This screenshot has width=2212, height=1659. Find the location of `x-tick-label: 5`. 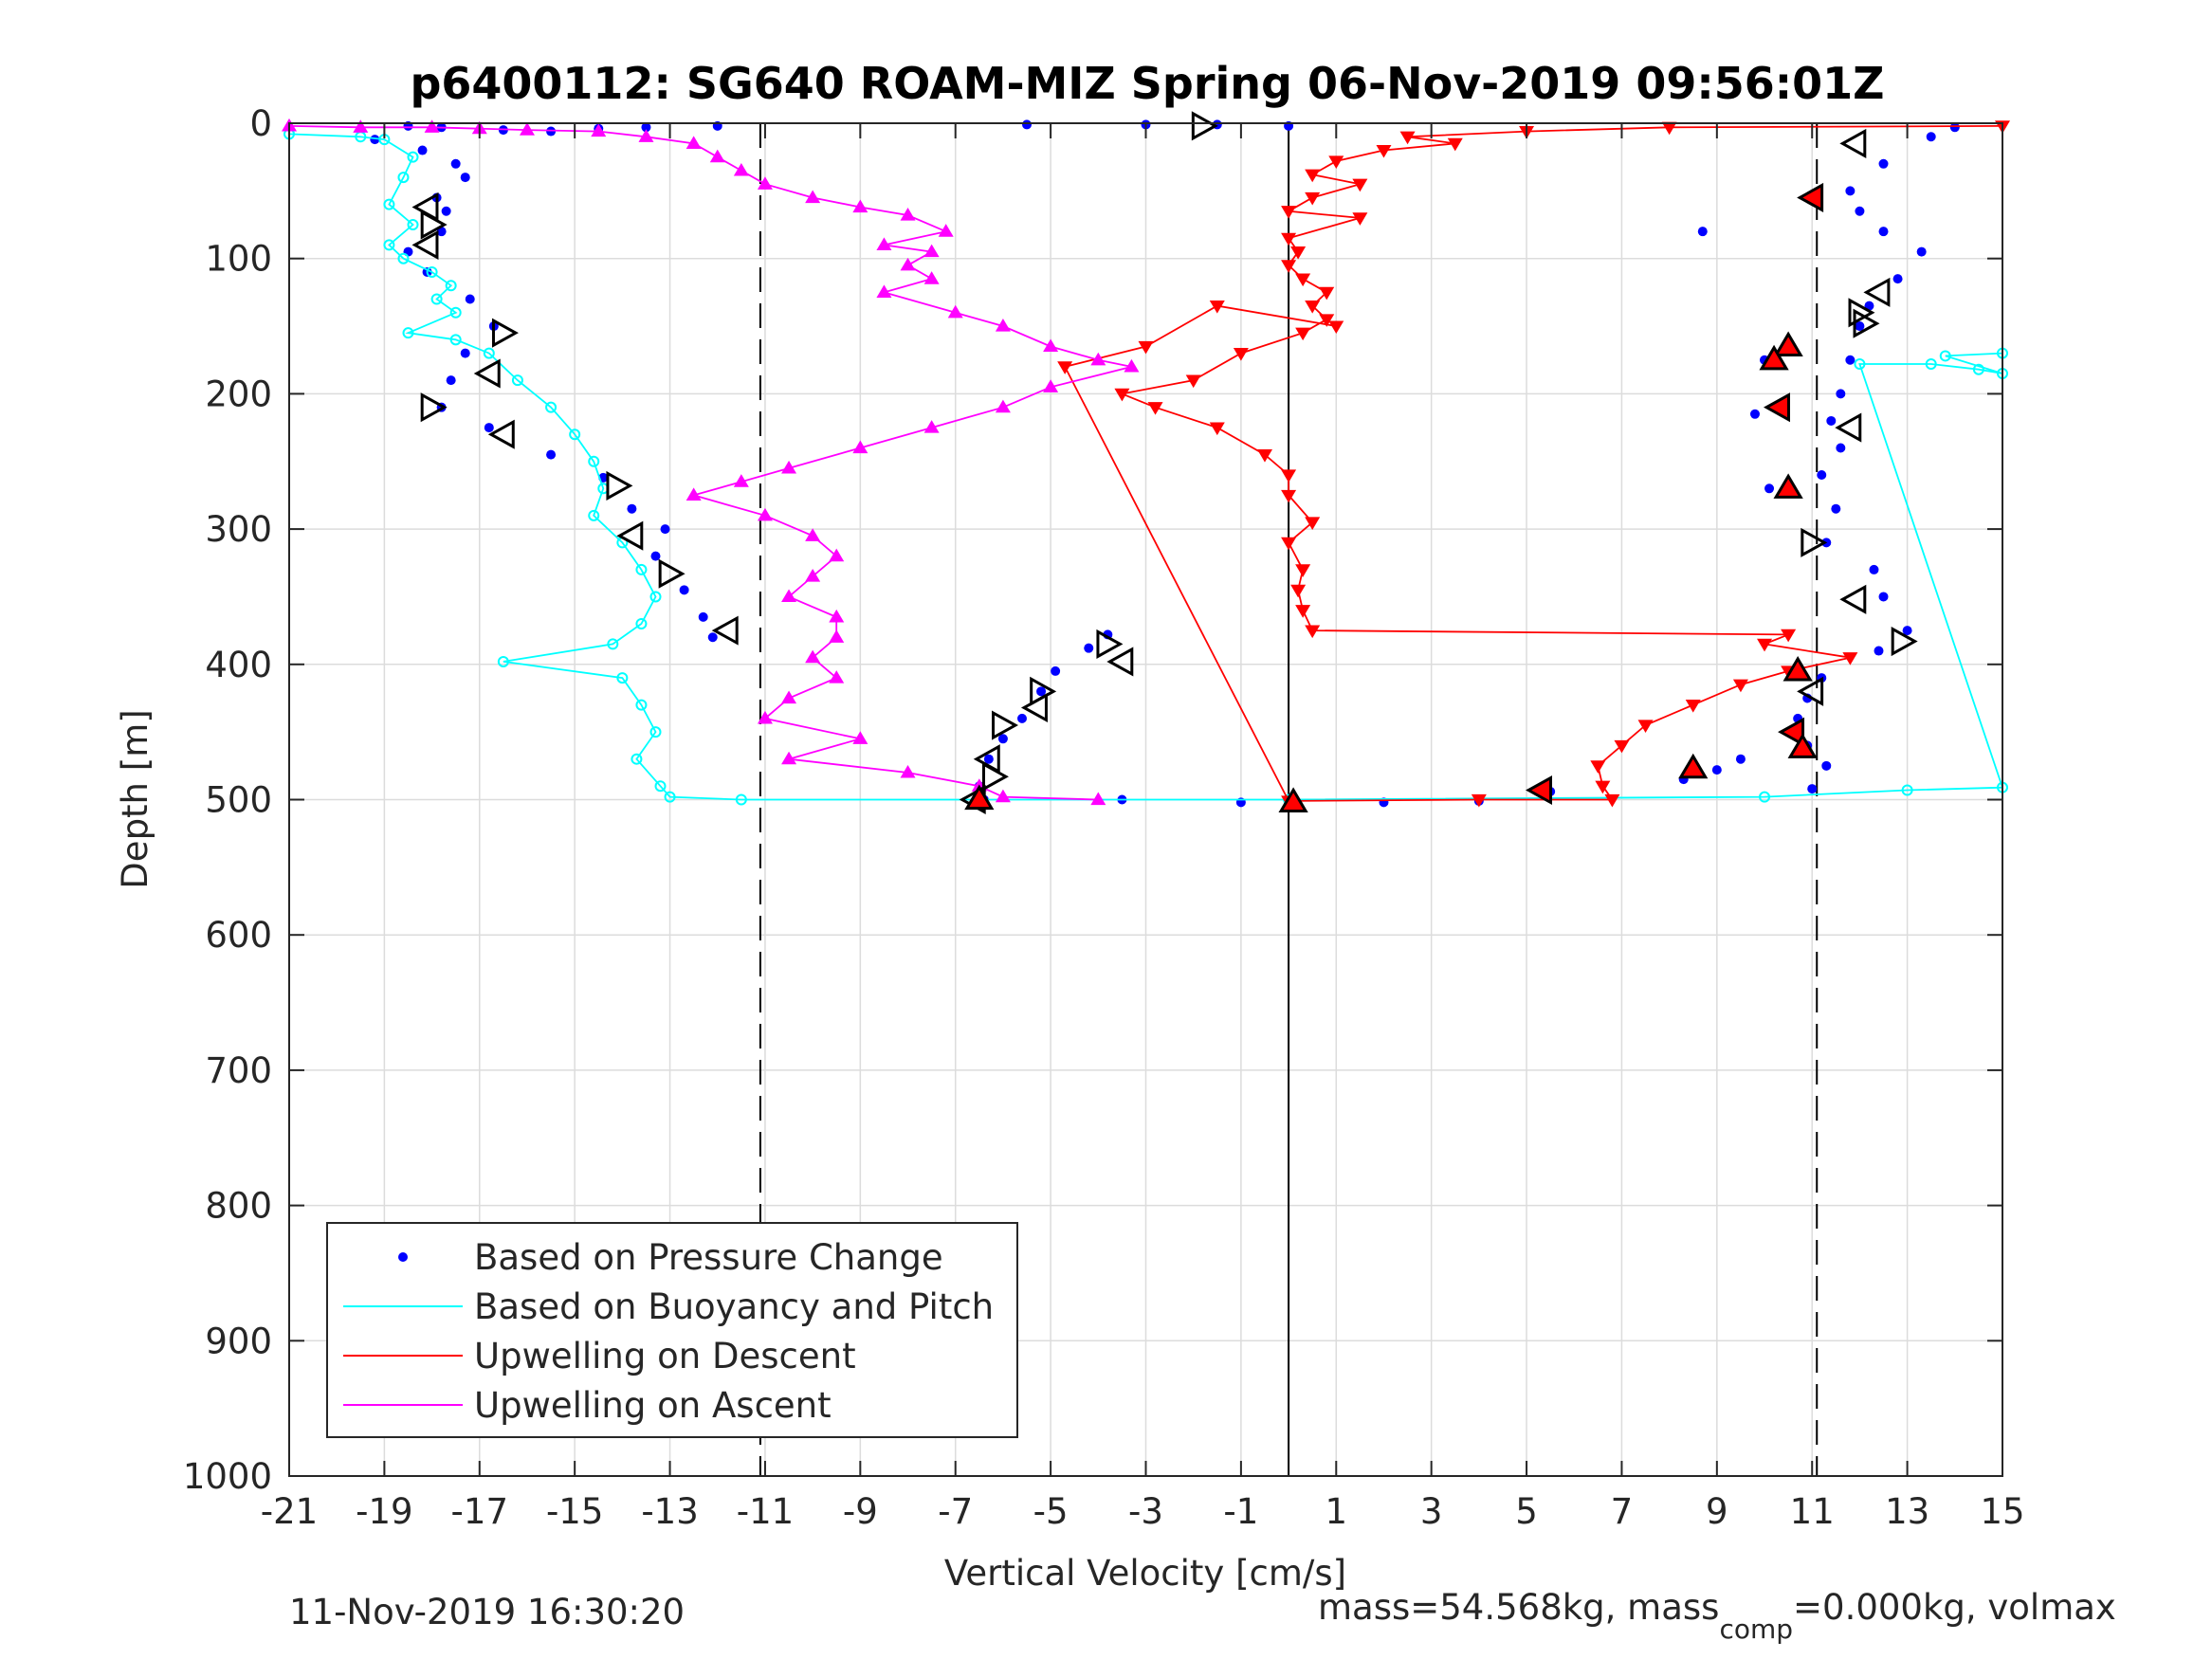

x-tick-label: 5 is located at coordinates (1526, 1511).